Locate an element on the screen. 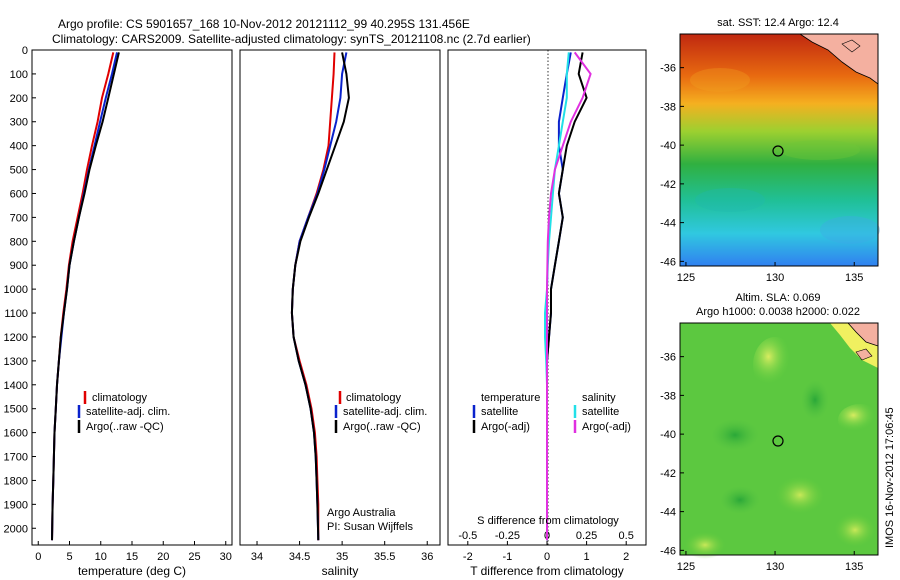  legend-title-temperature: temperature is located at coordinates (510, 398).